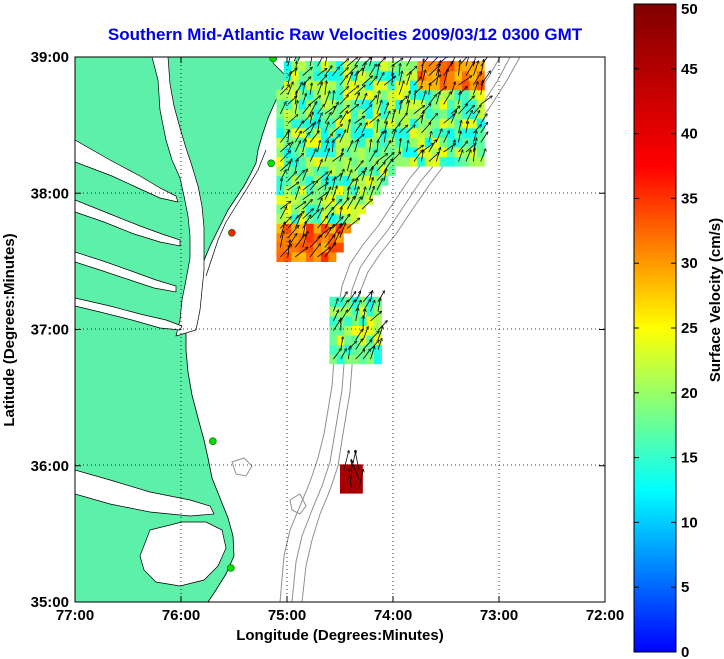 The width and height of the screenshot is (724, 659). Describe the element at coordinates (243, 314) in the screenshot. I see `radar-stations` at that location.